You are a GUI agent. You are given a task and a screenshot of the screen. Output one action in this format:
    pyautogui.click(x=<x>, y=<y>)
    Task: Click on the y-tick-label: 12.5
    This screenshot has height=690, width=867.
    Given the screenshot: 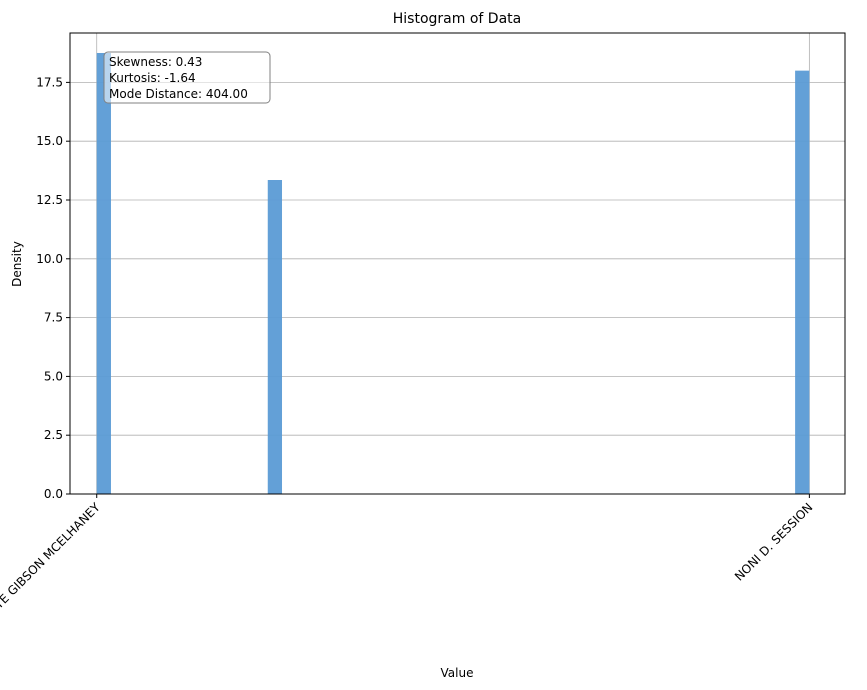 What is the action you would take?
    pyautogui.click(x=49, y=200)
    